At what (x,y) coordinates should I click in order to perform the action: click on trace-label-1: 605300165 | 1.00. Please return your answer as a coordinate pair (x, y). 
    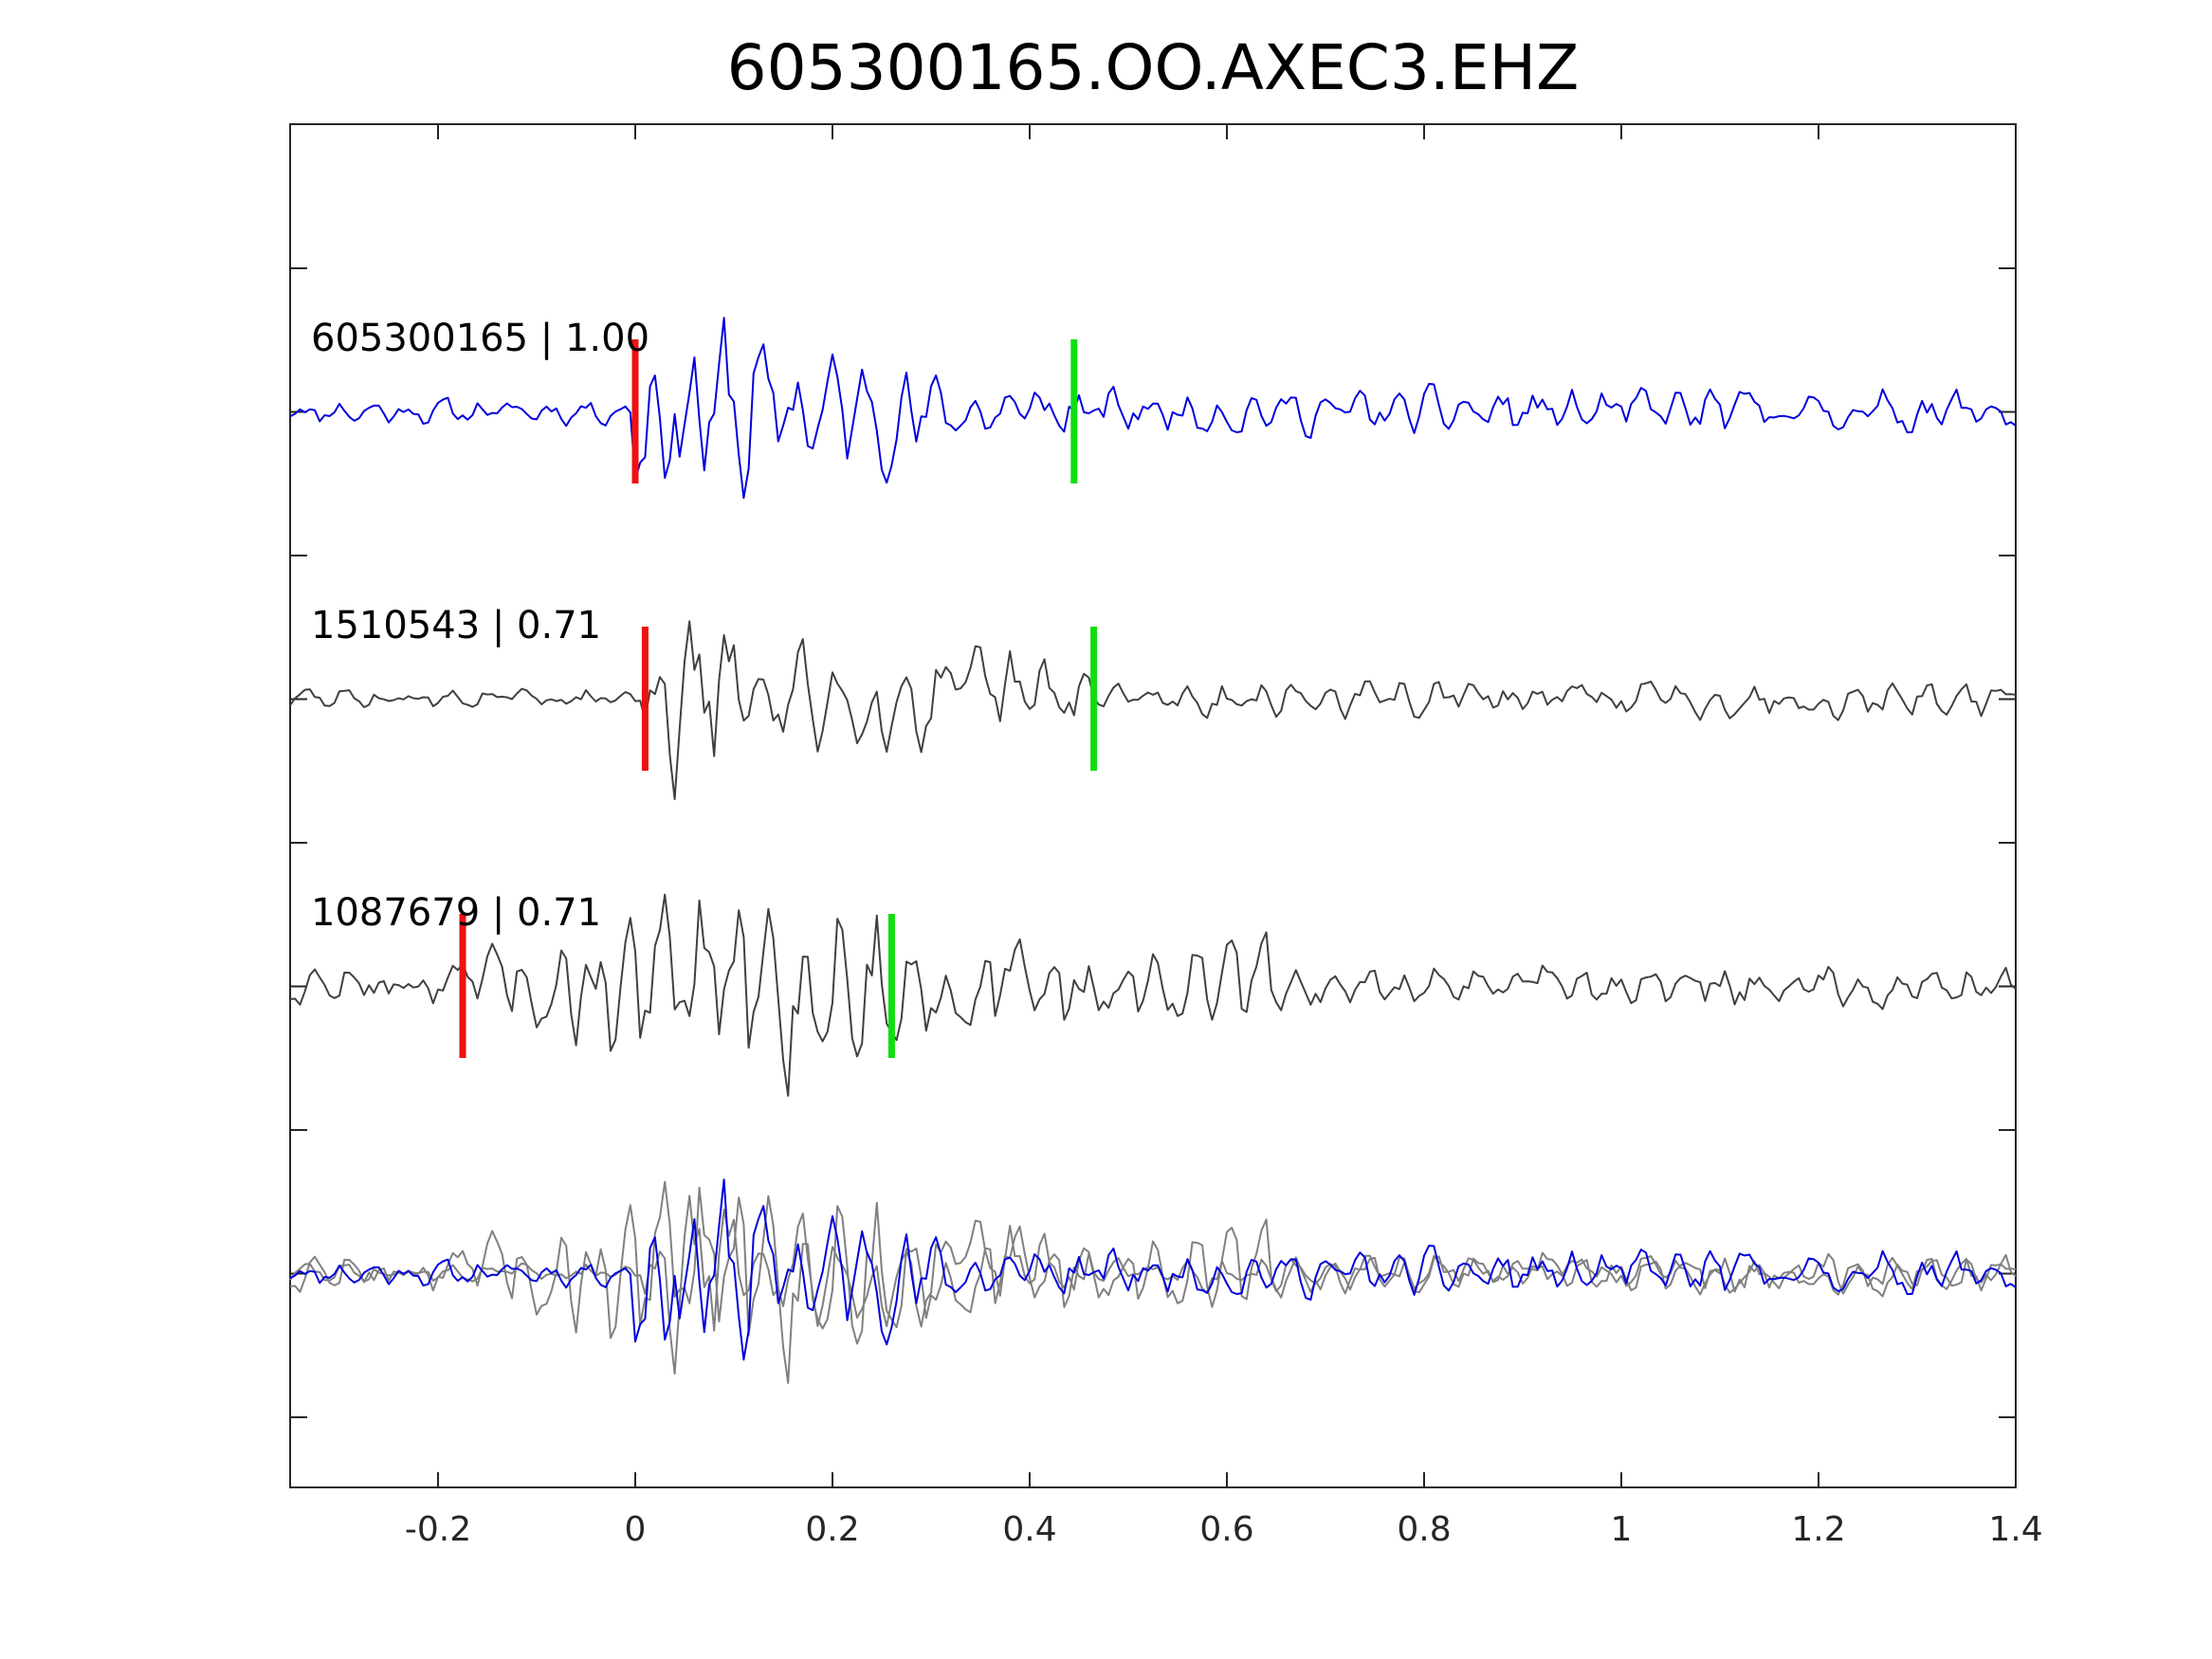
    Looking at the image, I should click on (480, 338).